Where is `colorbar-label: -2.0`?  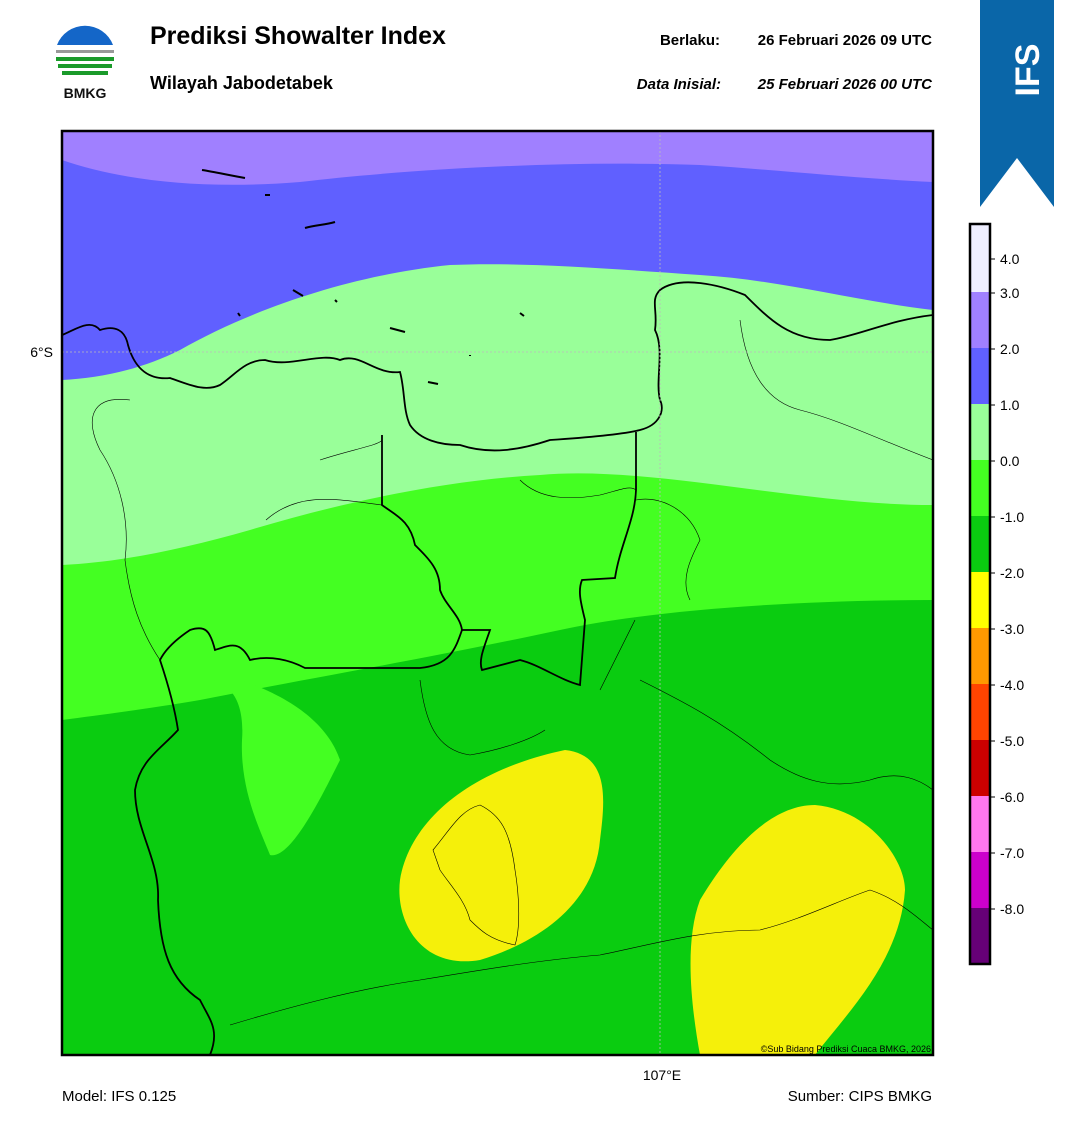
colorbar-label: -2.0 is located at coordinates (1012, 573).